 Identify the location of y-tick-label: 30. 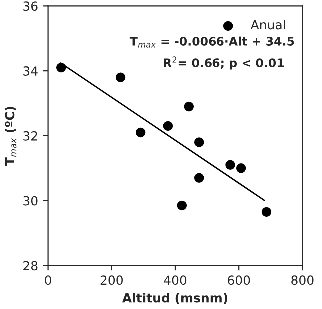
(31, 201).